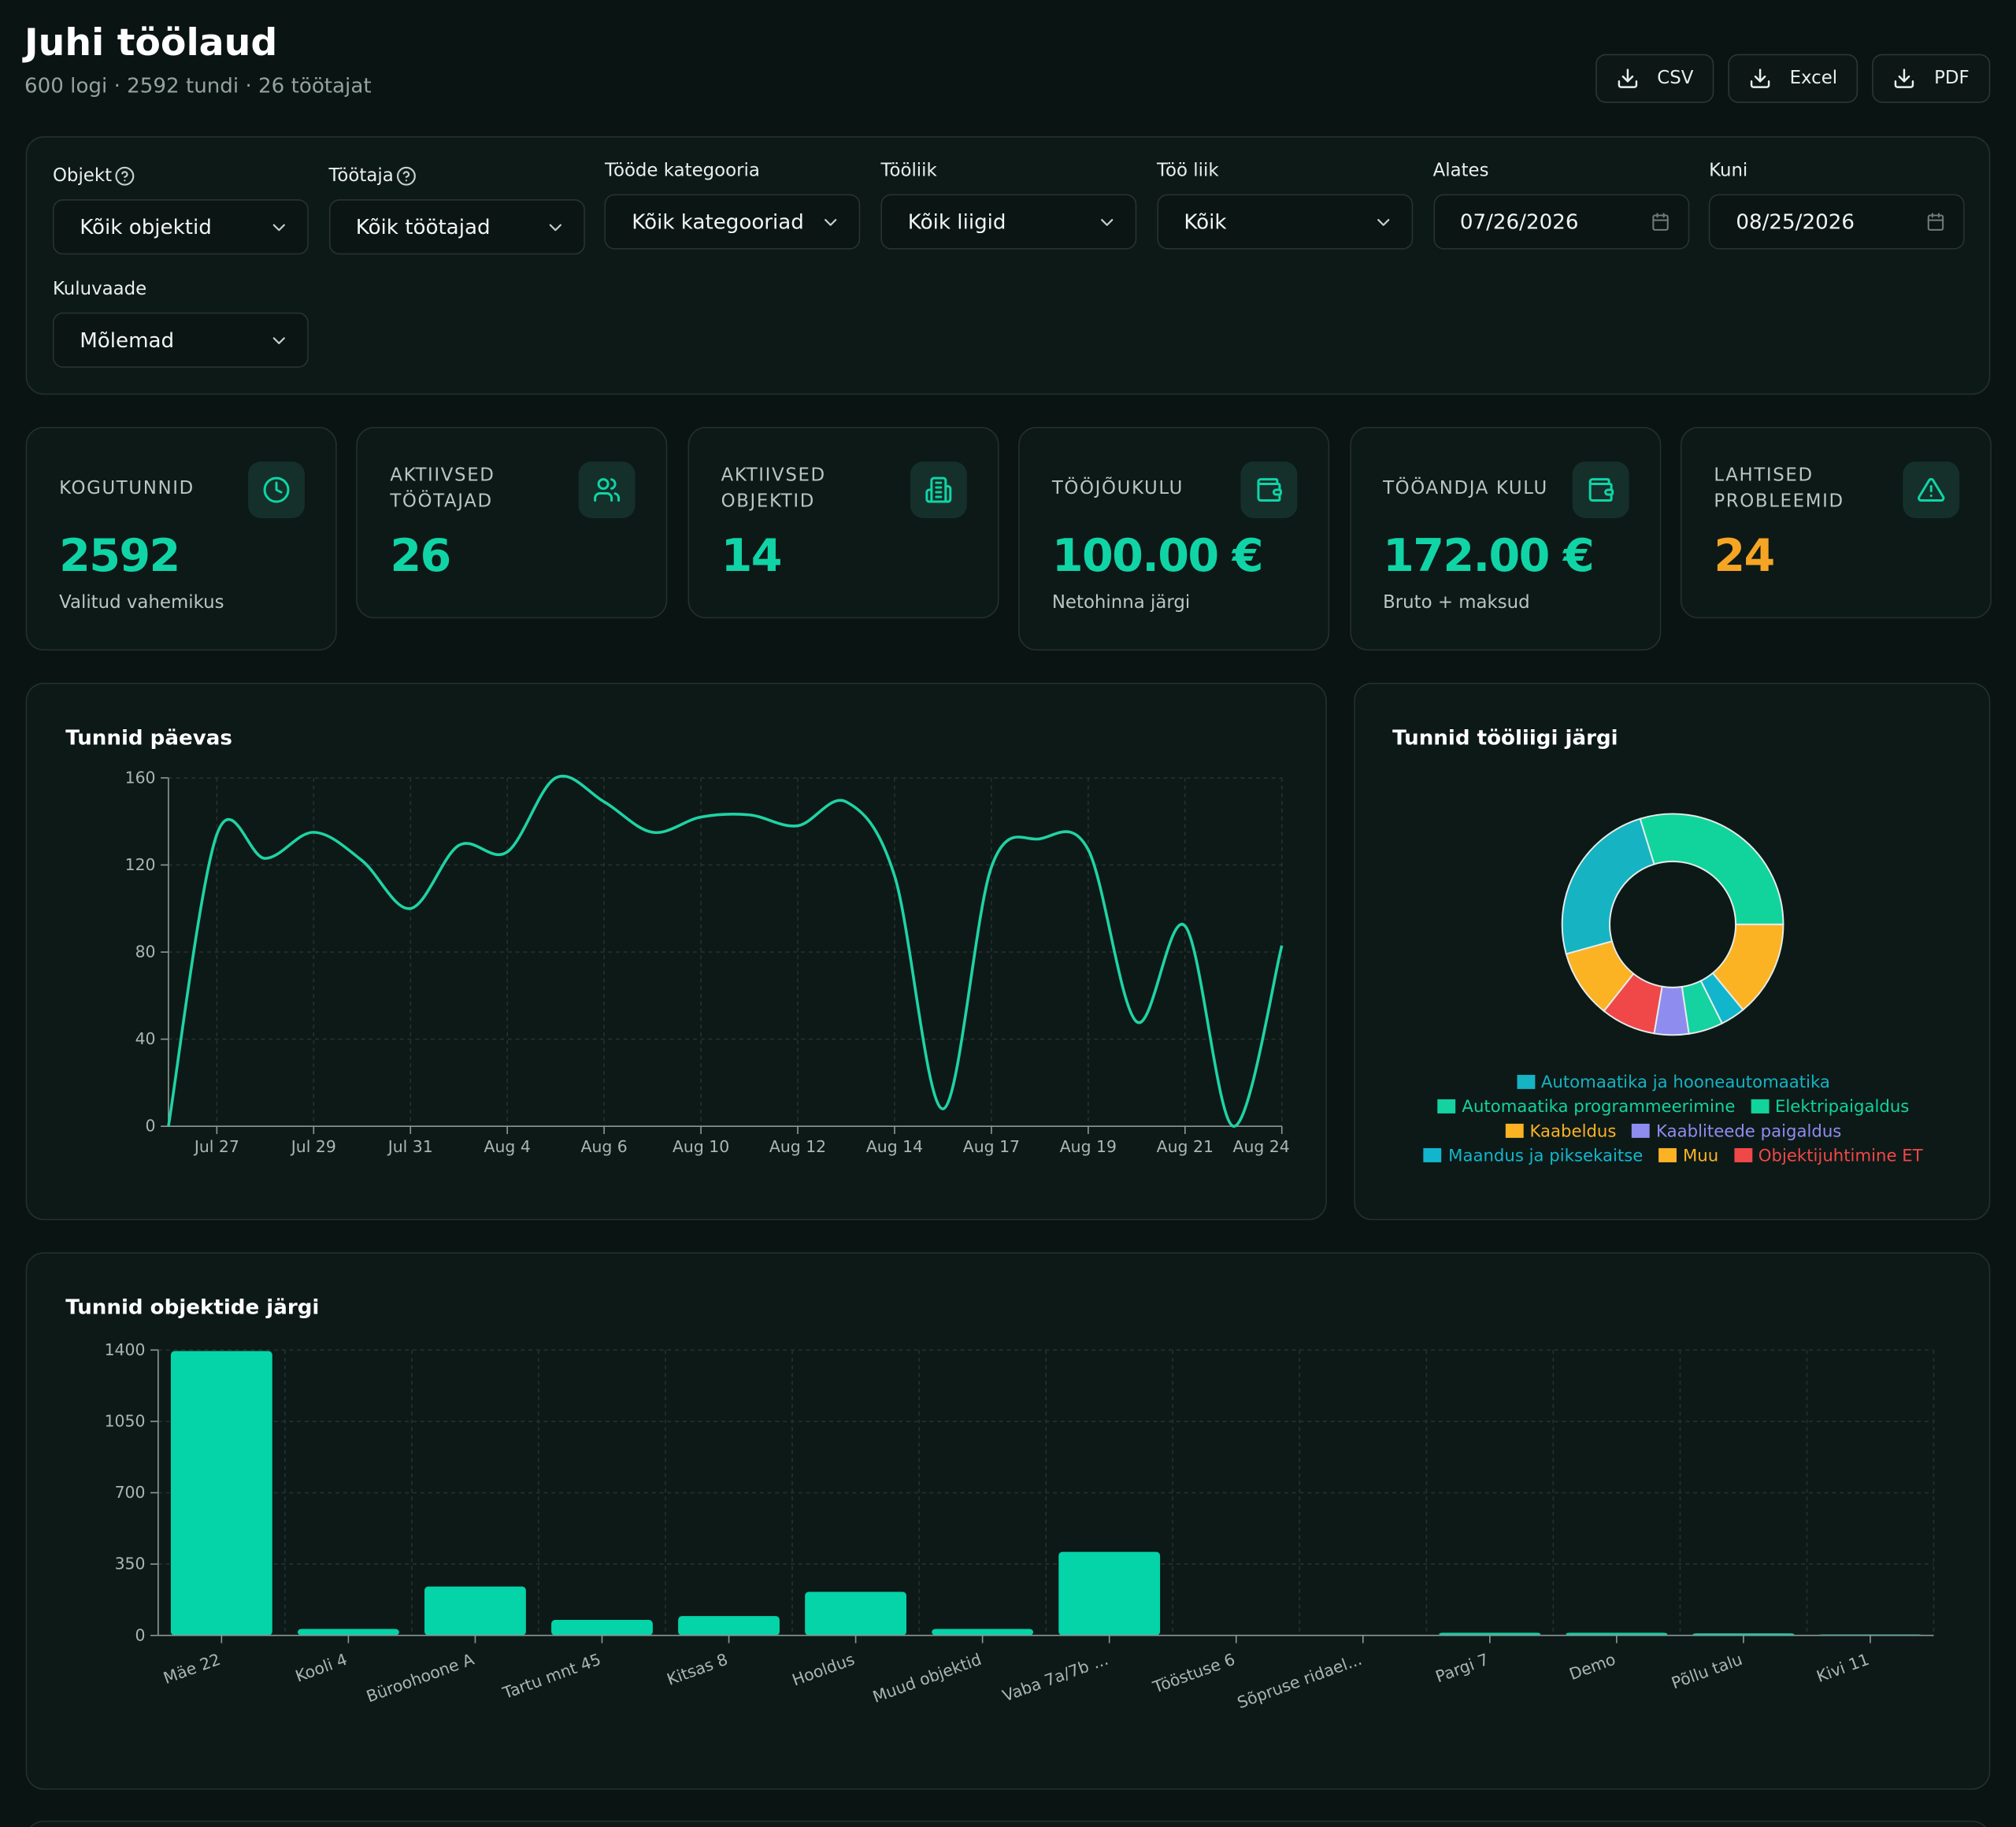 Image resolution: width=2016 pixels, height=1827 pixels. Describe the element at coordinates (1205, 222) in the screenshot. I see `filter-value: Kõik` at that location.